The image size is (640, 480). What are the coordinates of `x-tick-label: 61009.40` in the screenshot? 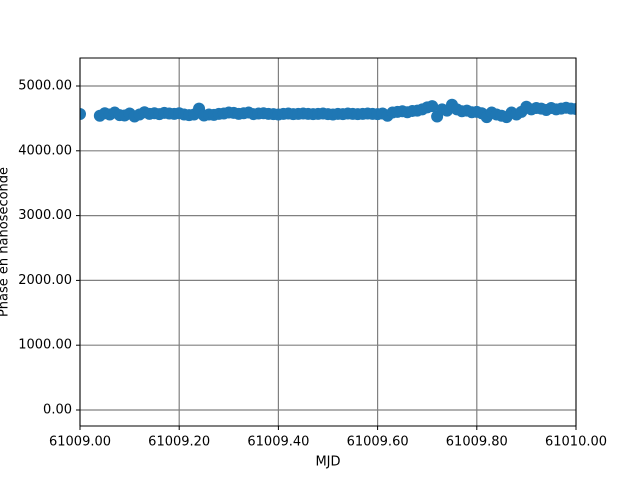 It's located at (278, 442).